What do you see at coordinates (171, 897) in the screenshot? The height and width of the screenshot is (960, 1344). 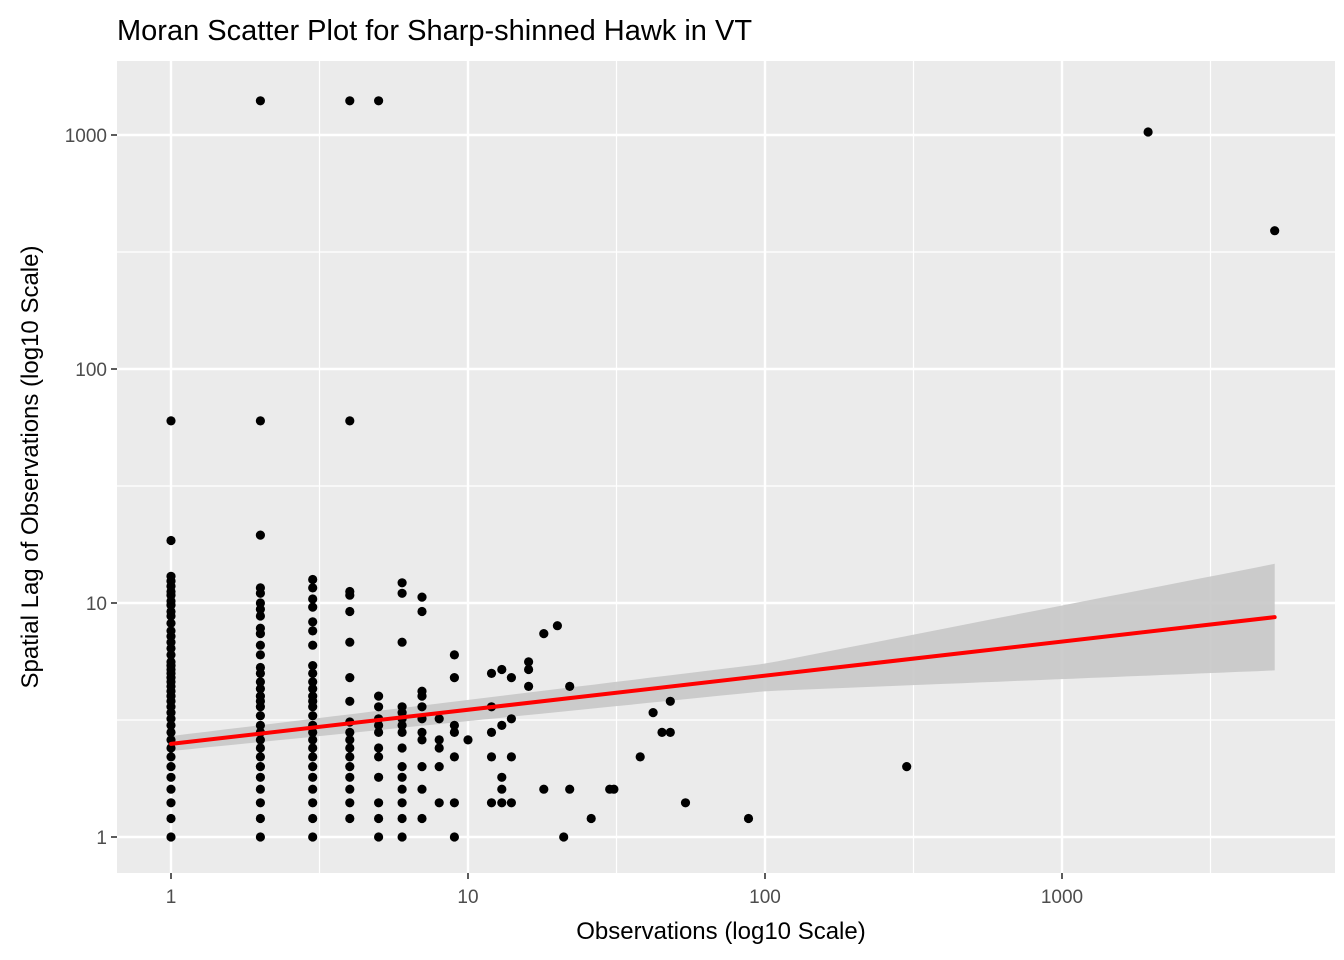 I see `x-tick-label: 1` at bounding box center [171, 897].